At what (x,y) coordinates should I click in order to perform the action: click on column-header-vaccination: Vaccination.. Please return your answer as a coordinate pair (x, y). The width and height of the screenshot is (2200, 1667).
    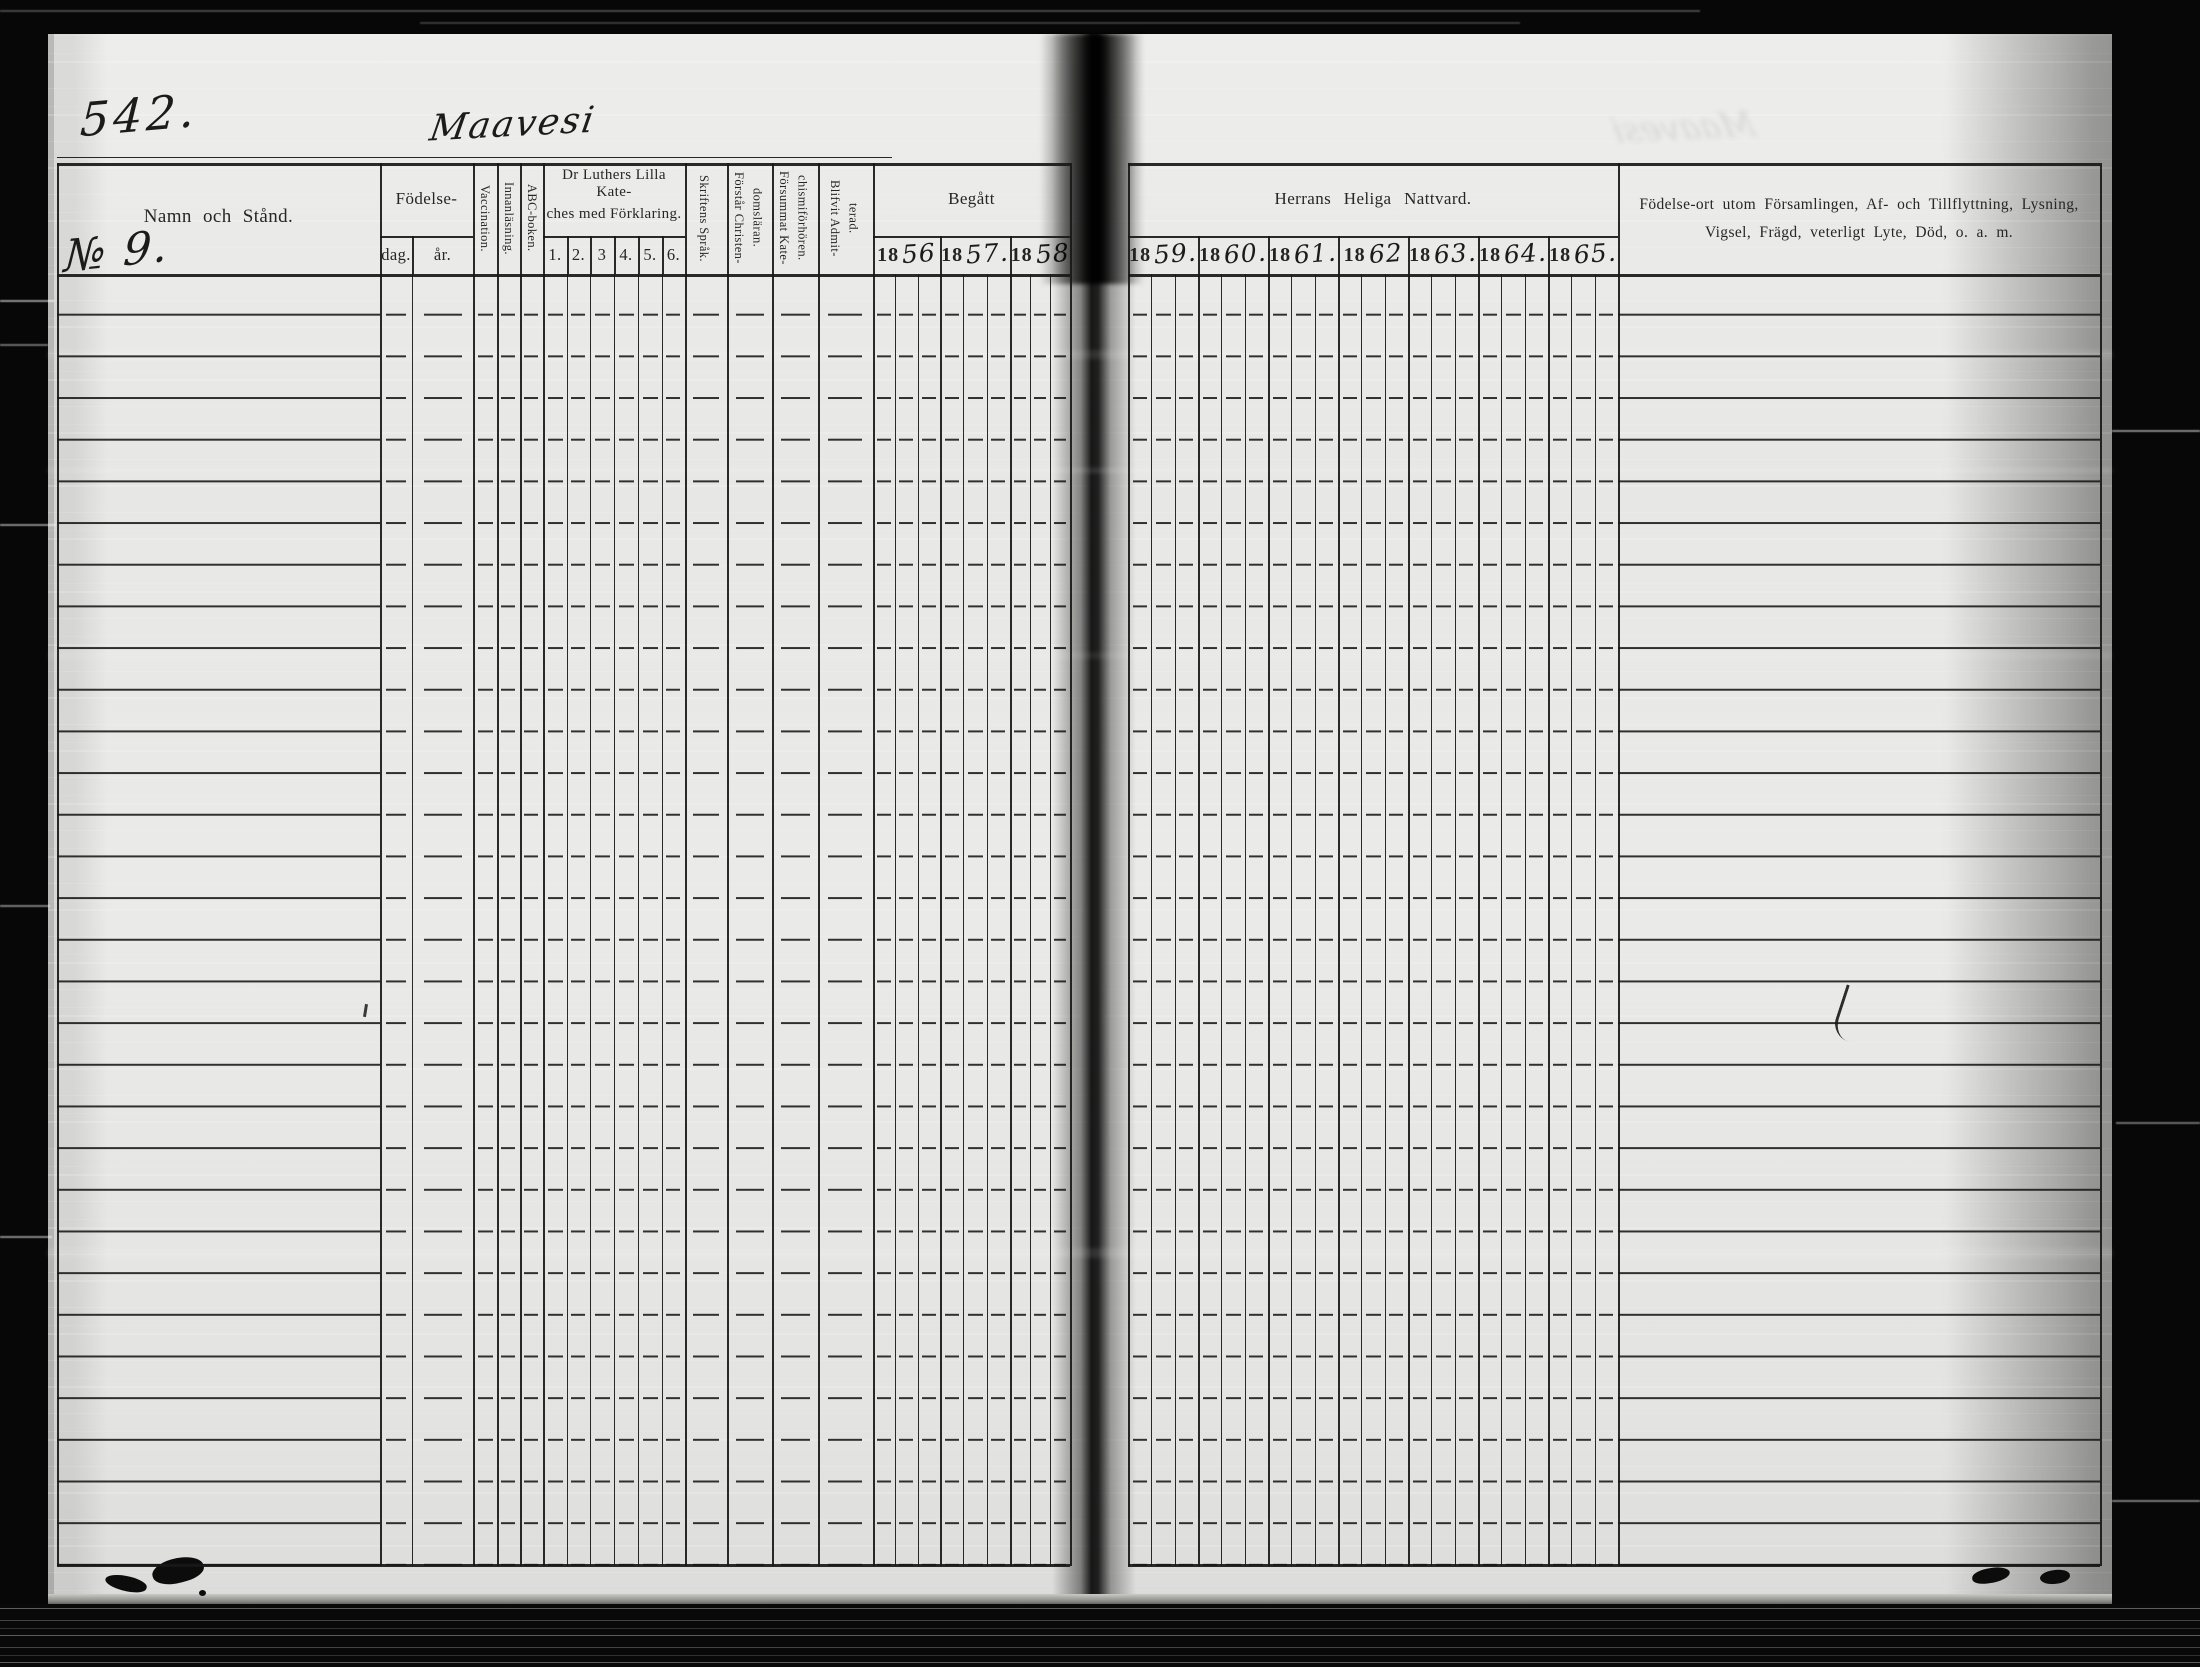
    Looking at the image, I should click on (485, 218).